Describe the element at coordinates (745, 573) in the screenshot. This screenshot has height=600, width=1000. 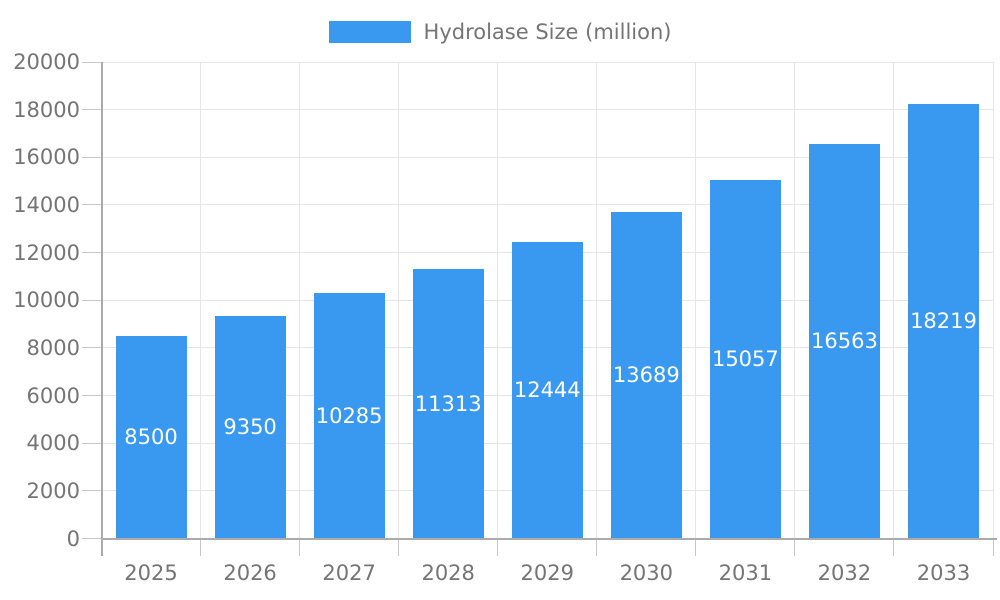
I see `x-axis-label: 2031` at that location.